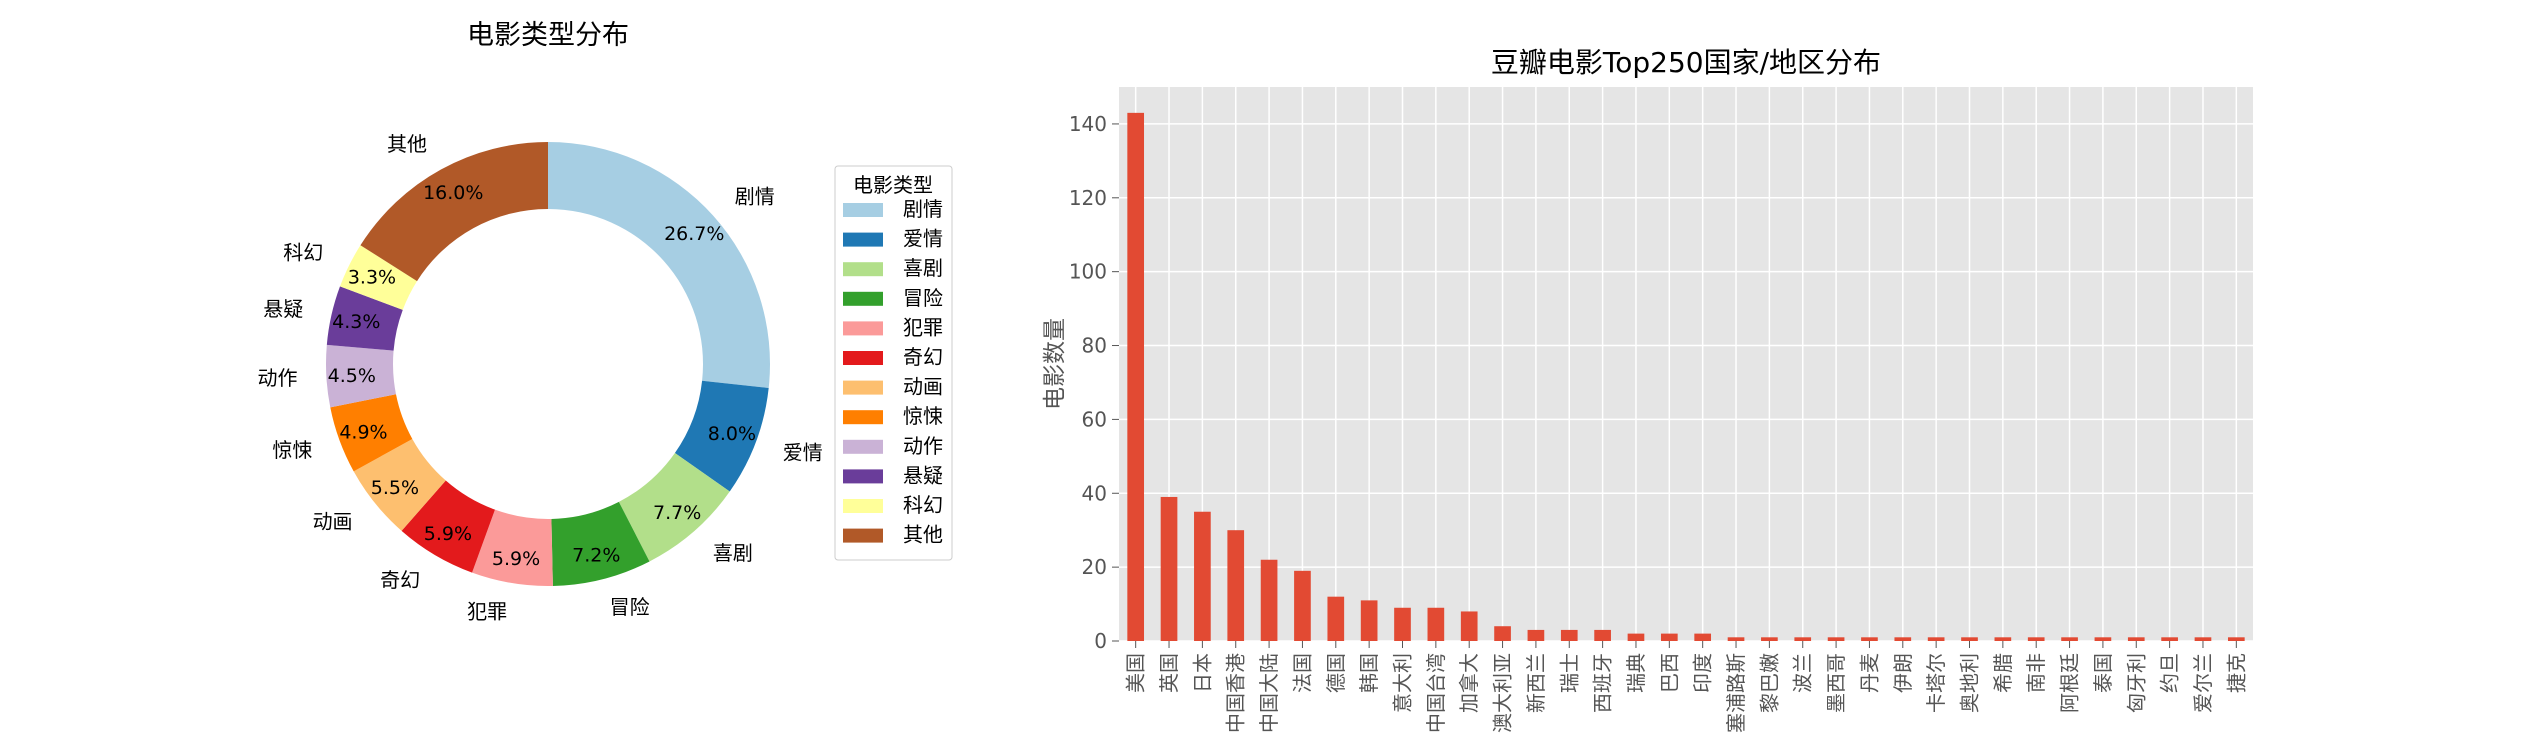  What do you see at coordinates (893, 185) in the screenshot?
I see `legend-title: 电影类型` at bounding box center [893, 185].